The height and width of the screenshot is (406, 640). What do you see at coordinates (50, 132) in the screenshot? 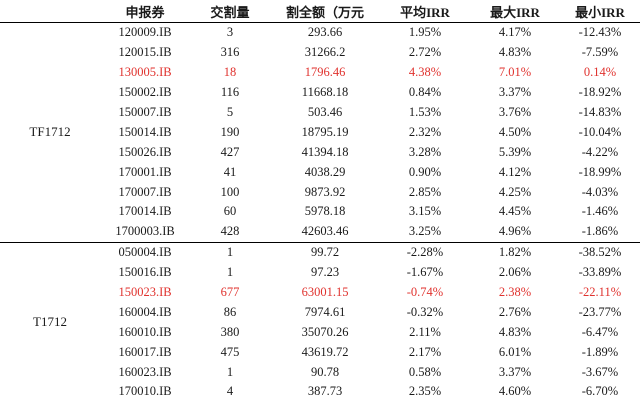
I see `group-label: TF1712` at bounding box center [50, 132].